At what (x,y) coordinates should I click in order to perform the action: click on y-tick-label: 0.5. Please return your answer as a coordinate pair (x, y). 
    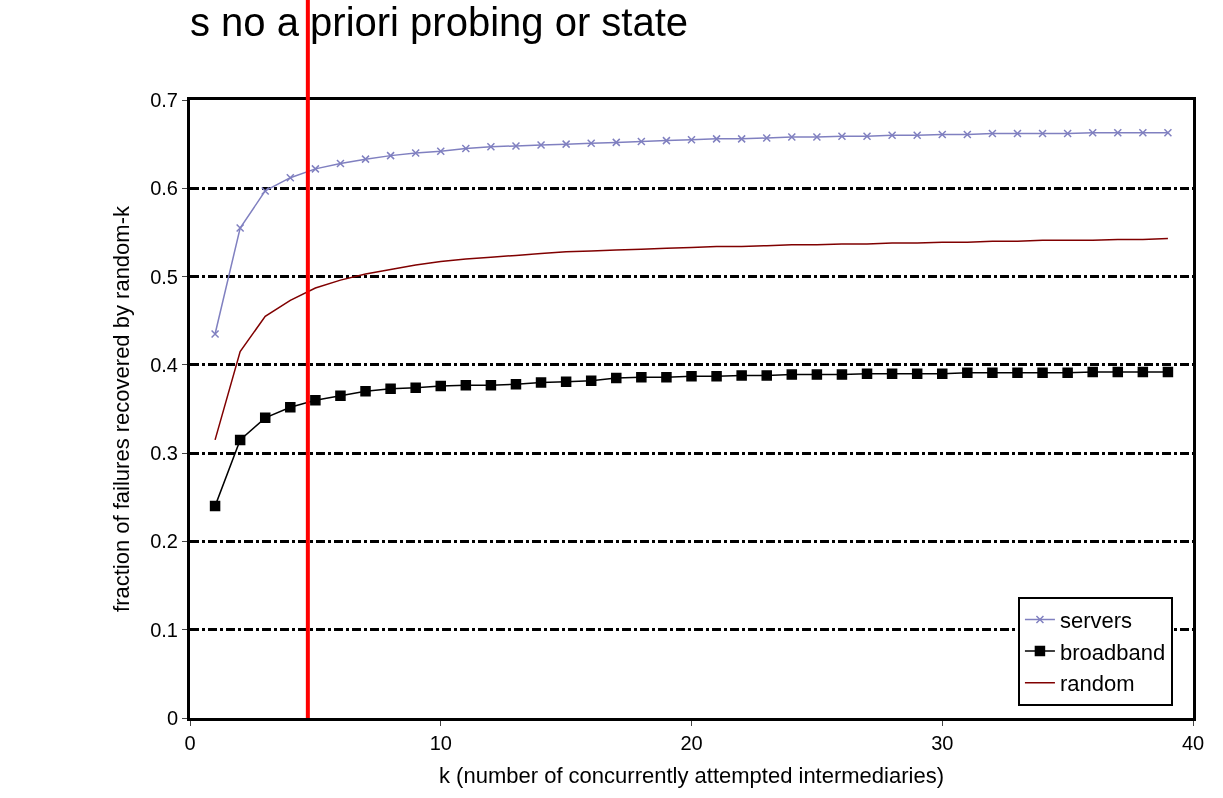
    Looking at the image, I should click on (164, 276).